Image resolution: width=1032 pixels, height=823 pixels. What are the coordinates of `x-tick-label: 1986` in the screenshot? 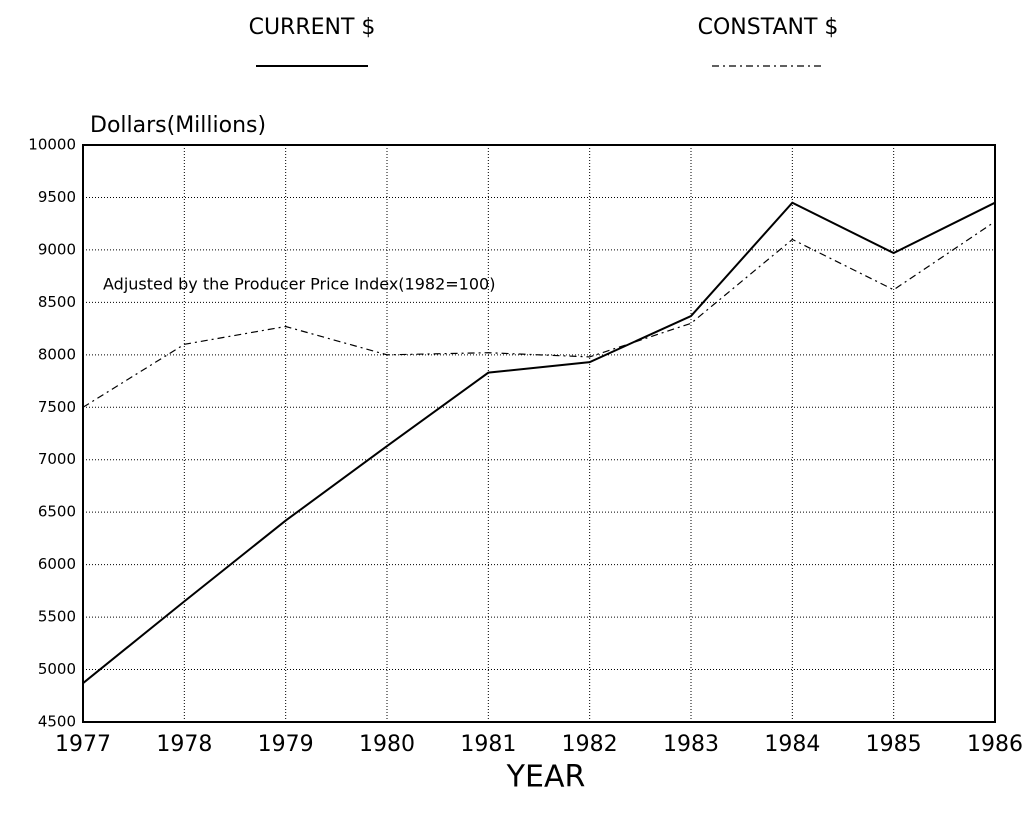 It's located at (995, 744).